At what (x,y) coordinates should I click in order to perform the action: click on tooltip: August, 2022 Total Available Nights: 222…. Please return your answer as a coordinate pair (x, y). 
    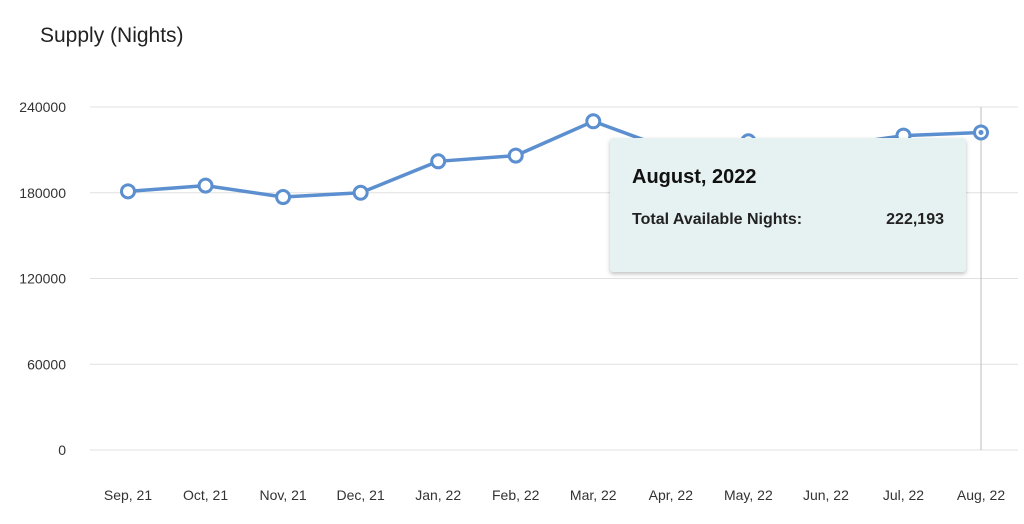
    Looking at the image, I should click on (788, 205).